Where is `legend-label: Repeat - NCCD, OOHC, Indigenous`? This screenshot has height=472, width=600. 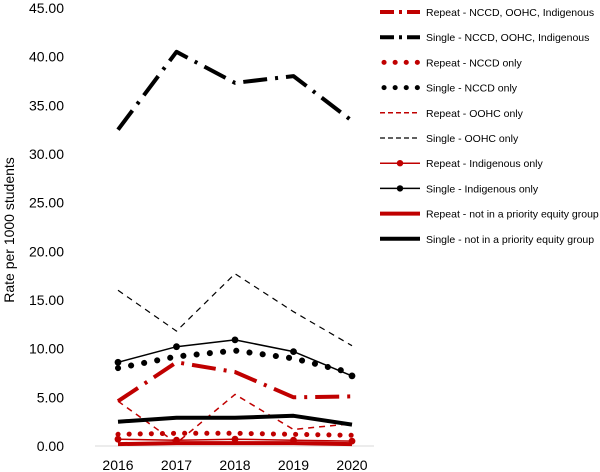 legend-label: Repeat - NCCD, OOHC, Indigenous is located at coordinates (510, 13).